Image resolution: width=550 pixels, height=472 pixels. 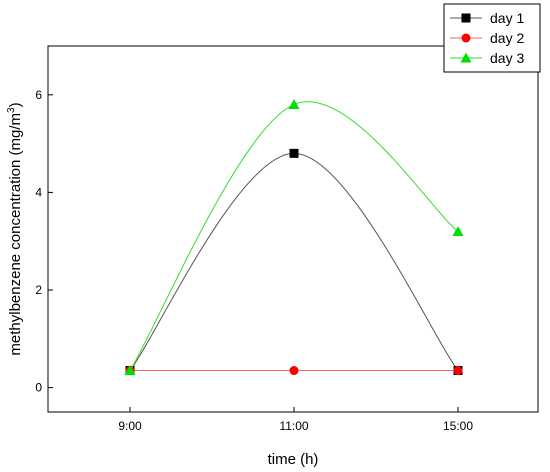 What do you see at coordinates (507, 58) in the screenshot?
I see `legend-label: day 3` at bounding box center [507, 58].